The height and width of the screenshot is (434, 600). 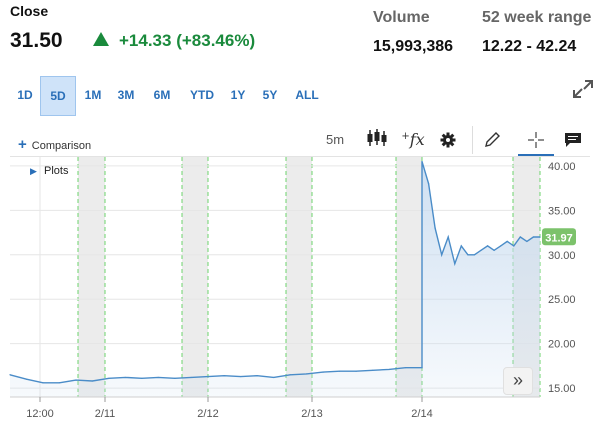 I want to click on crosshair-icon, so click(x=536, y=142).